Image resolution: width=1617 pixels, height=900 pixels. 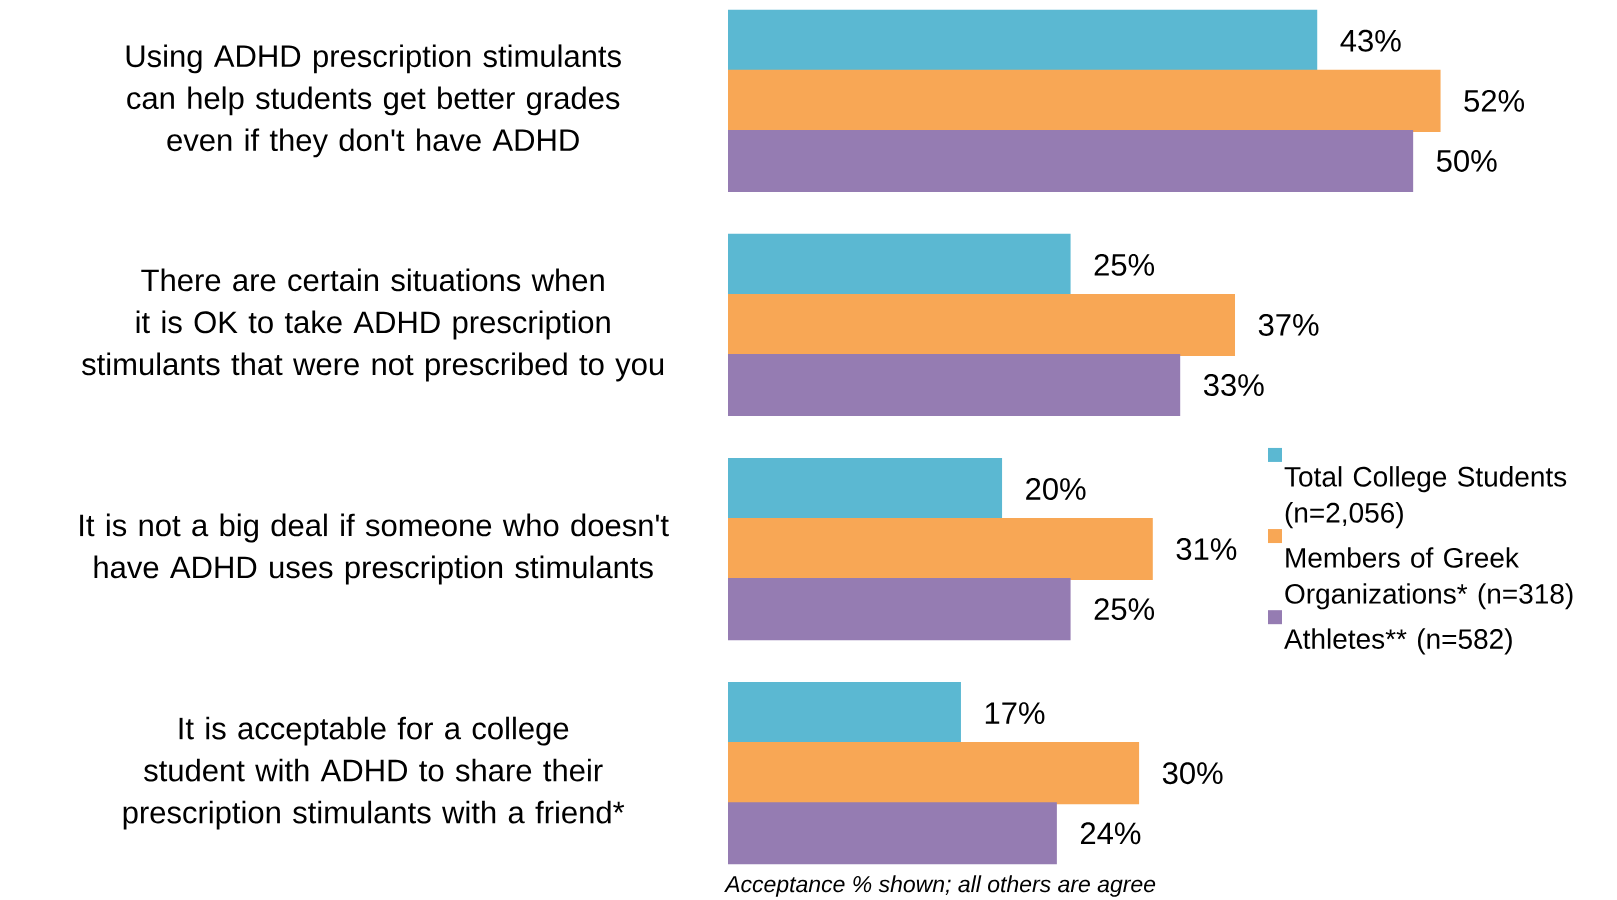 I want to click on data-label: 24%, so click(x=1110, y=833).